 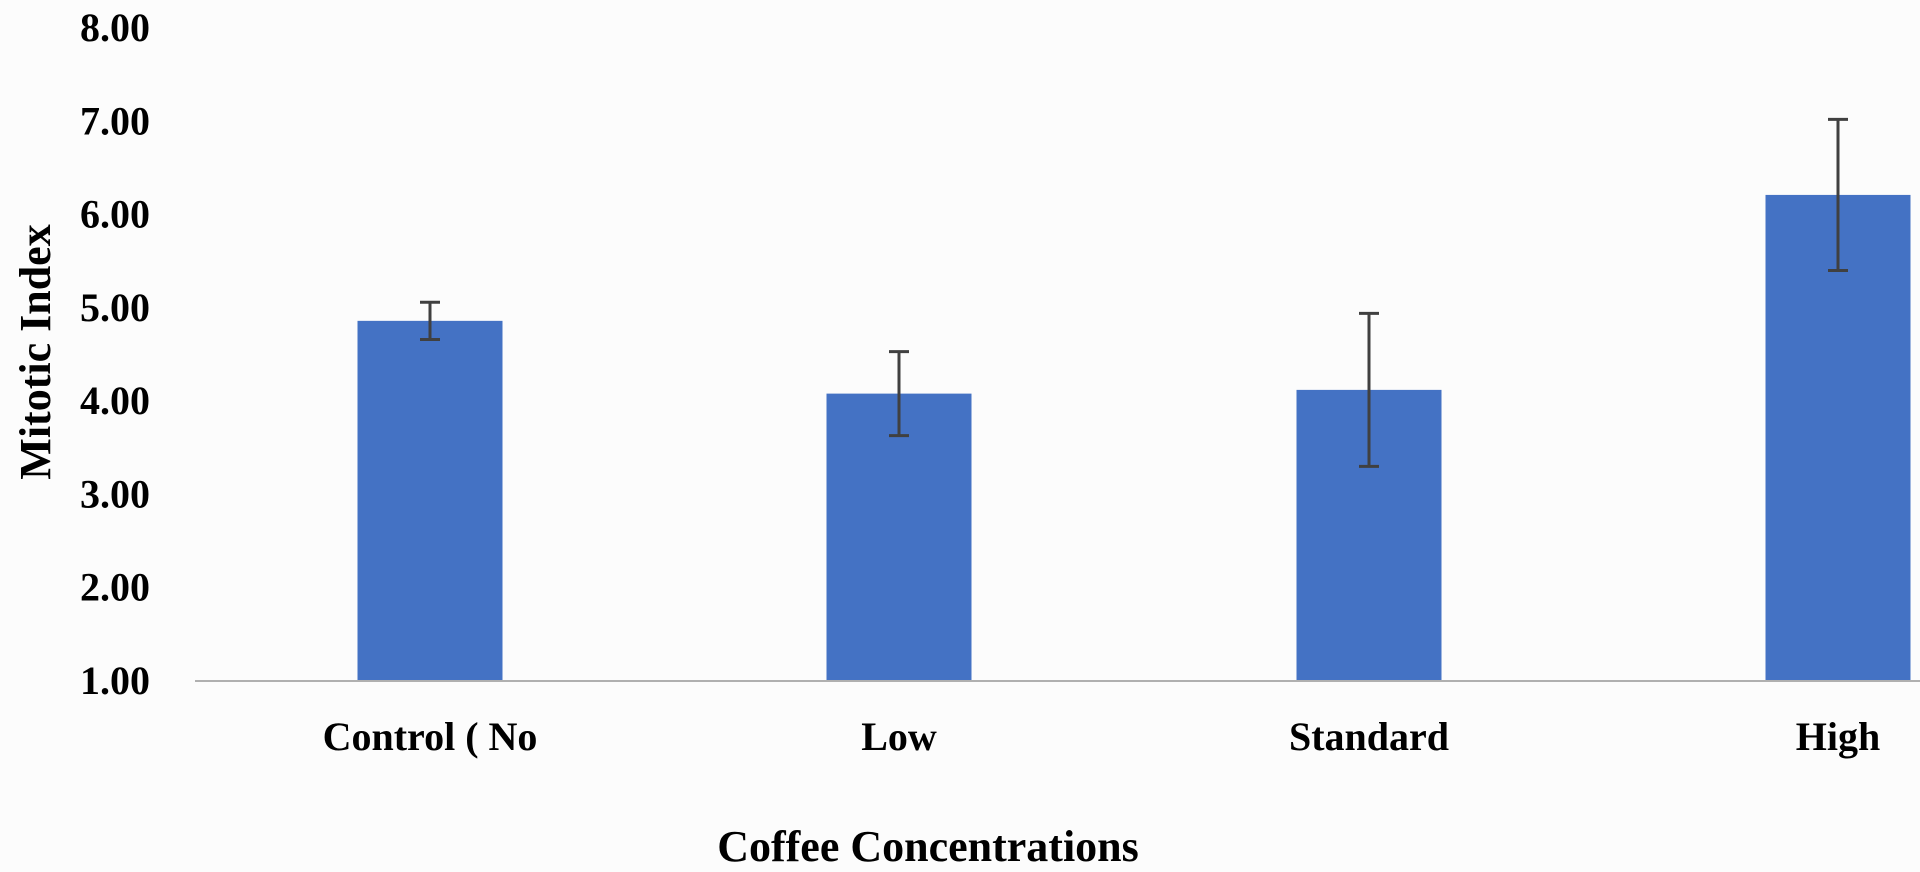 What do you see at coordinates (899, 736) in the screenshot?
I see `x-tick-label: Low` at bounding box center [899, 736].